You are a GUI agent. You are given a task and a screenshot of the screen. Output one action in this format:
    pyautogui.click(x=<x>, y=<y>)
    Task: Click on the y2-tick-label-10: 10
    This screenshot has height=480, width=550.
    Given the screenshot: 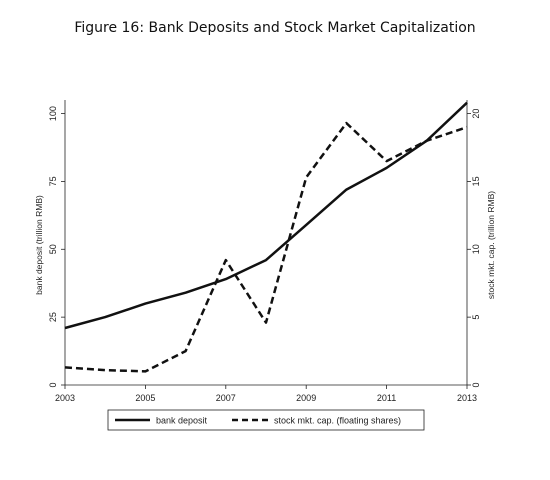 What is the action you would take?
    pyautogui.click(x=476, y=249)
    